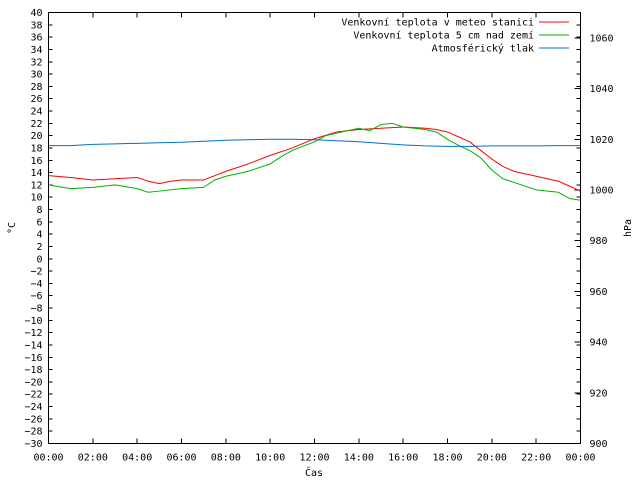  What do you see at coordinates (36, 148) in the screenshot?
I see `y-left-tick-label: 18` at bounding box center [36, 148].